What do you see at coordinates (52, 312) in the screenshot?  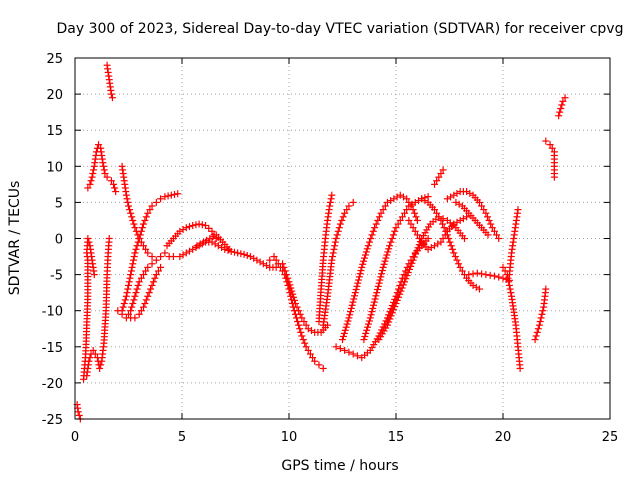 I see `y-tick-label: -10` at bounding box center [52, 312].